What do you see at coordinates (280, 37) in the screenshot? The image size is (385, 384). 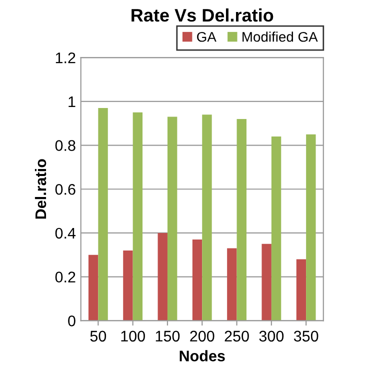 I see `legend-label: Modified GA` at bounding box center [280, 37].